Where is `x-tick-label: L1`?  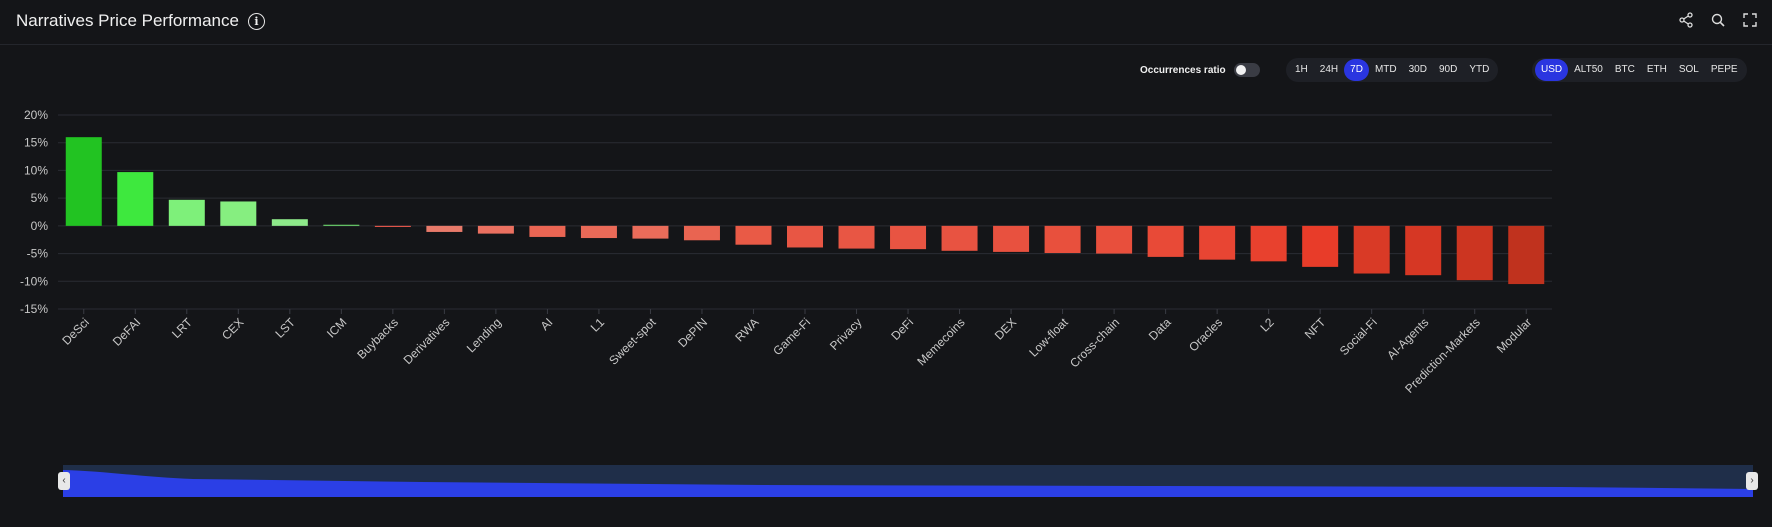 x-tick-label: L1 is located at coordinates (598, 325).